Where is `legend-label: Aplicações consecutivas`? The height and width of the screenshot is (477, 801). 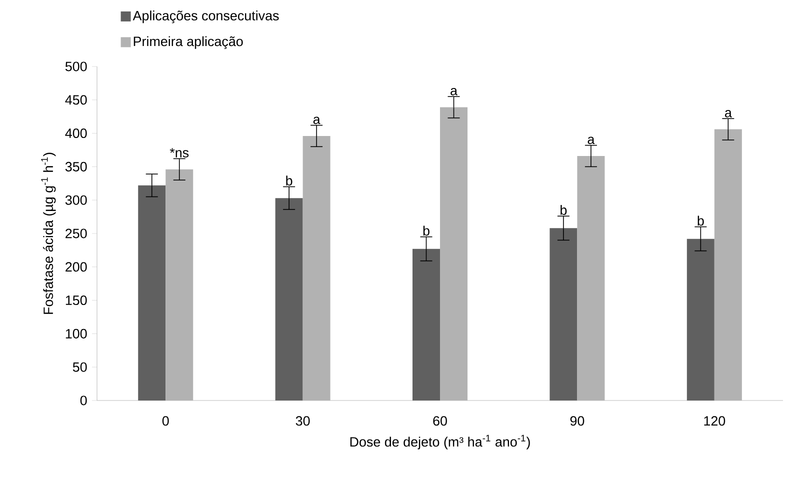 legend-label: Aplicações consecutivas is located at coordinates (205, 17).